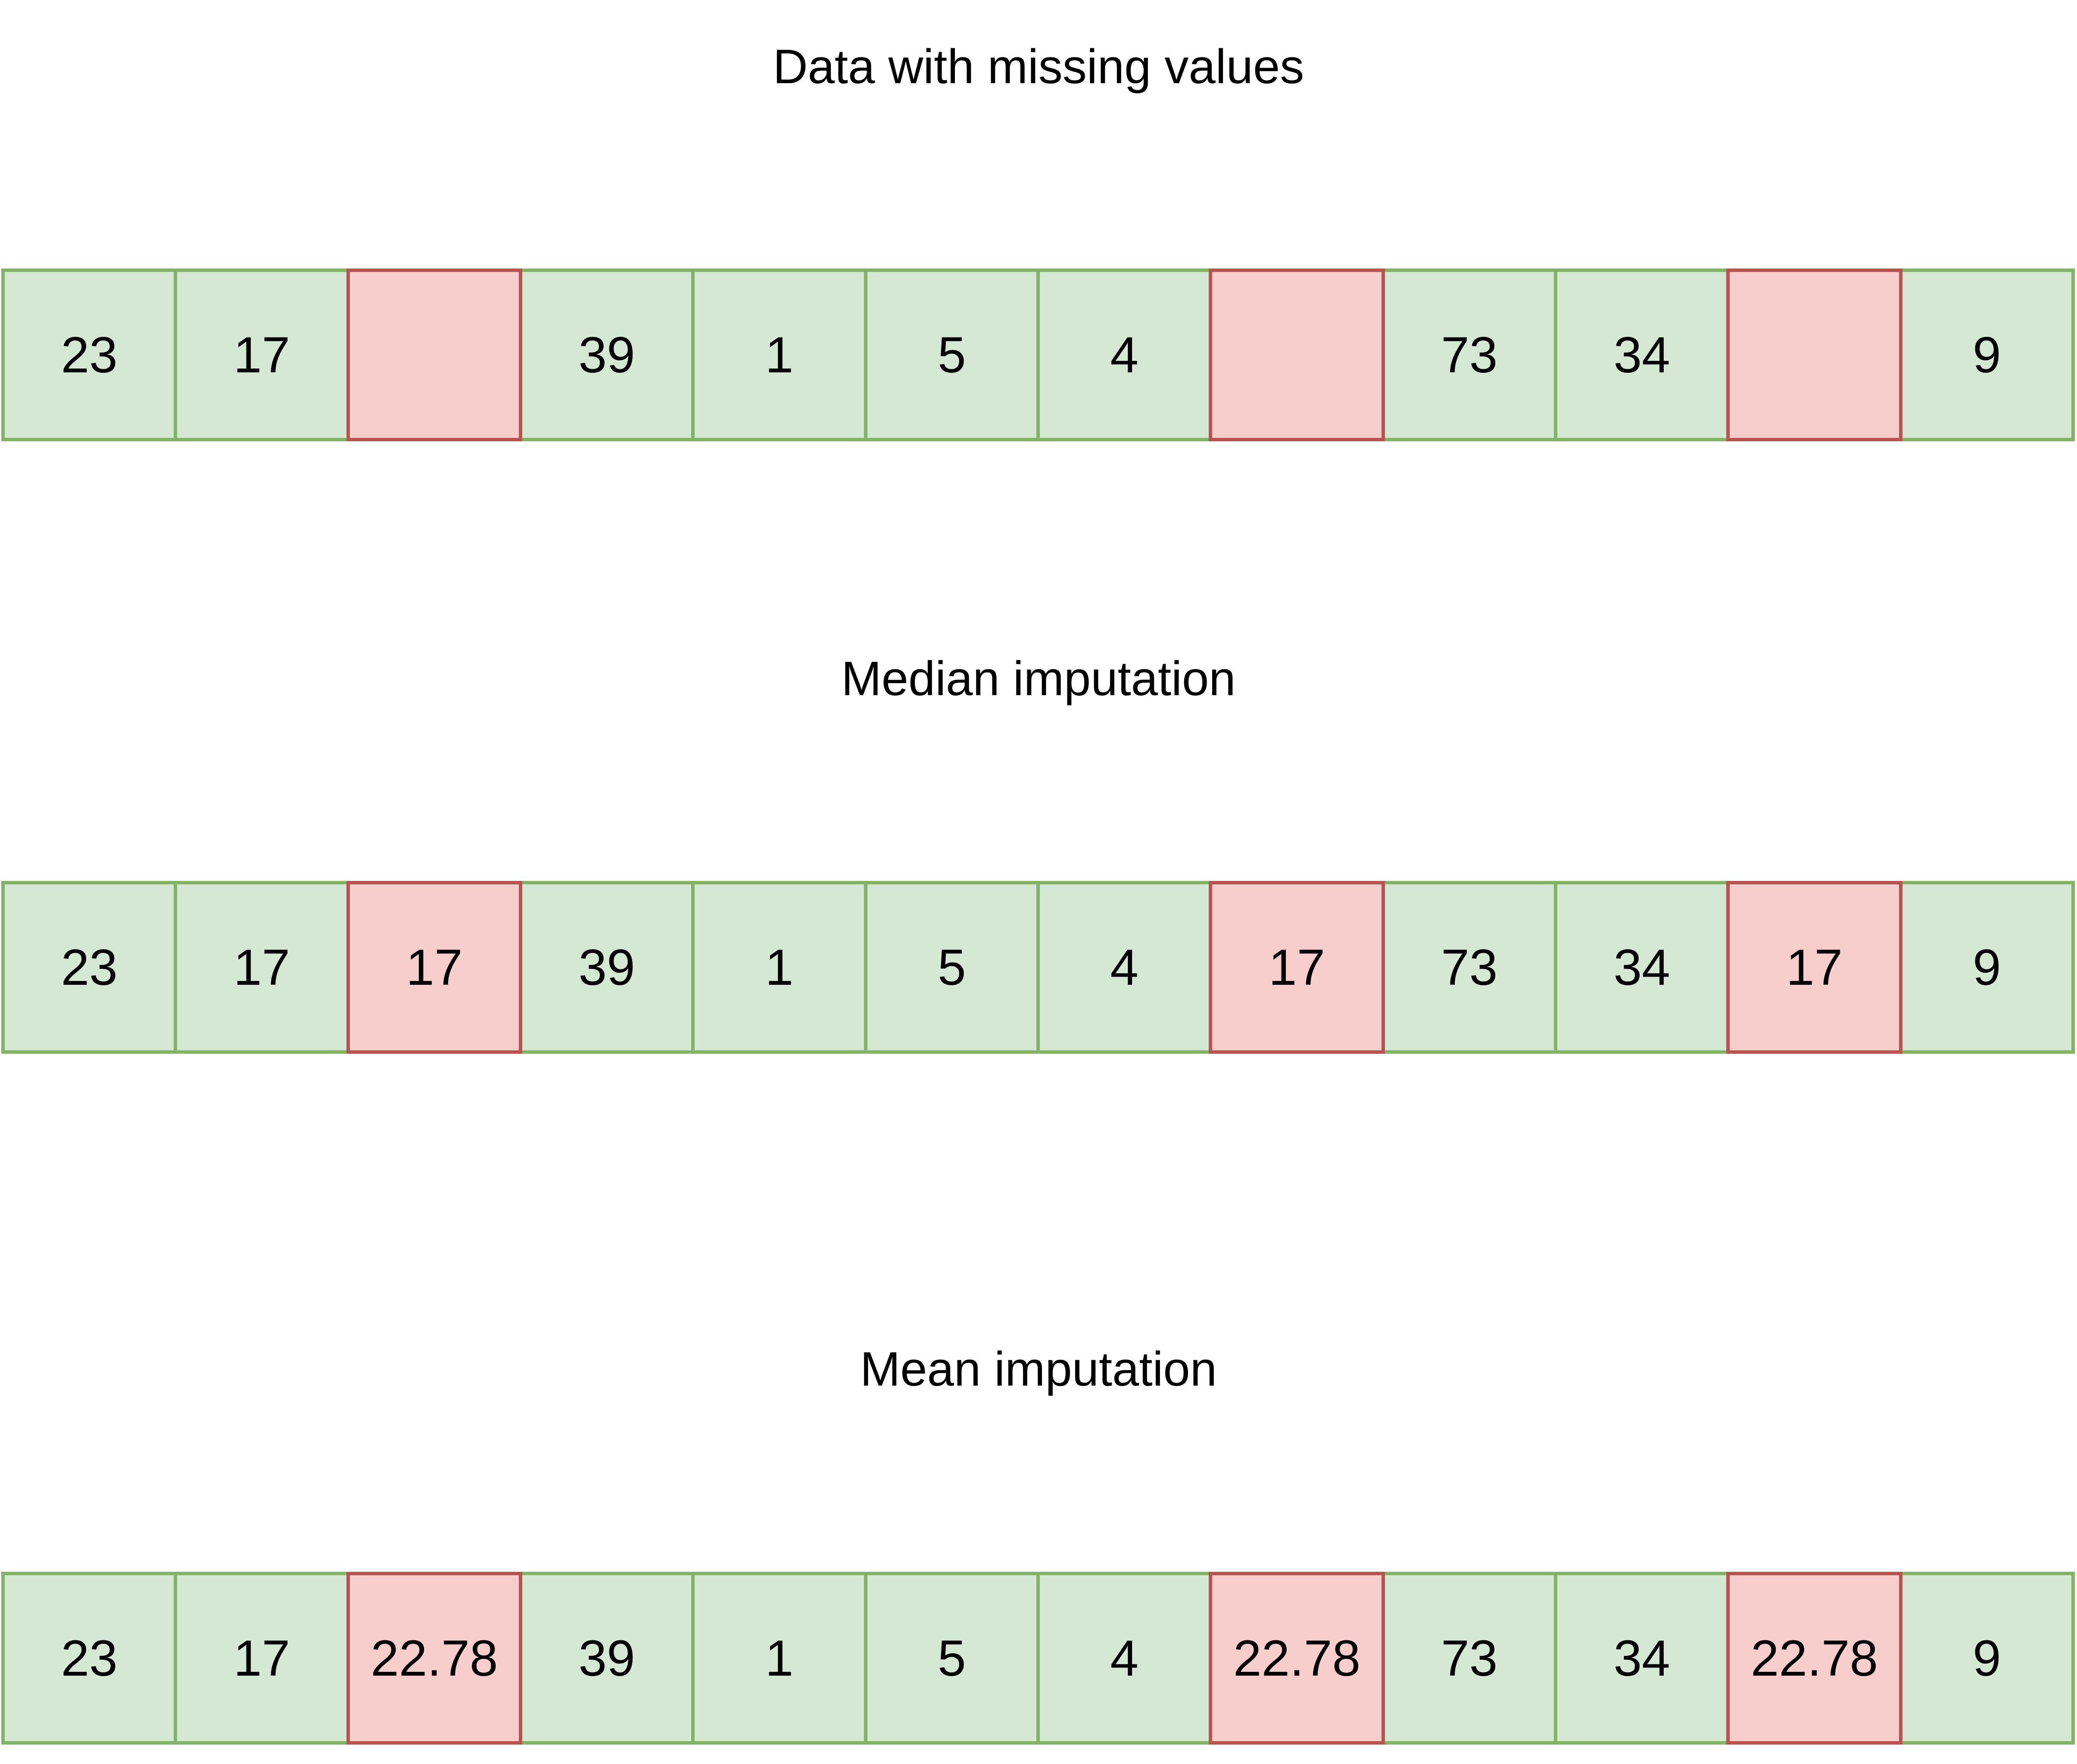  Describe the element at coordinates (1038, 1369) in the screenshot. I see `section-title-mean-imputation: Mean imputation` at that location.